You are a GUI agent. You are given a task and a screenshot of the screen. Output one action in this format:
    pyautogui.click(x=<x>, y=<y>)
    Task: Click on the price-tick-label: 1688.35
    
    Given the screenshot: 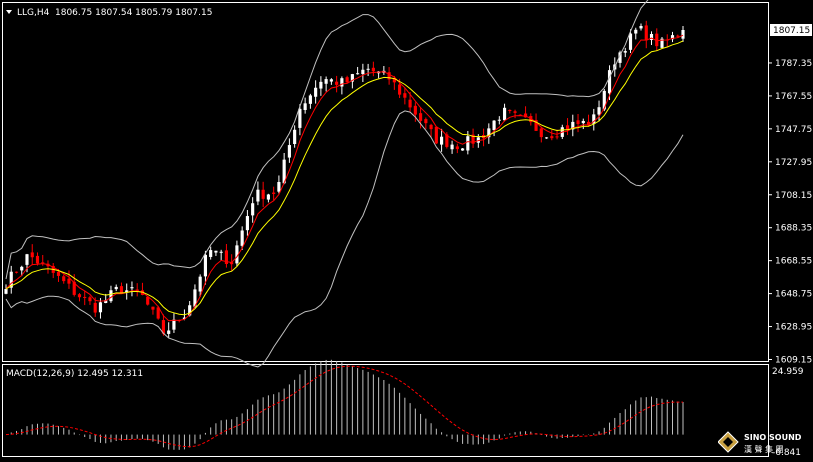 What is the action you would take?
    pyautogui.click(x=793, y=229)
    